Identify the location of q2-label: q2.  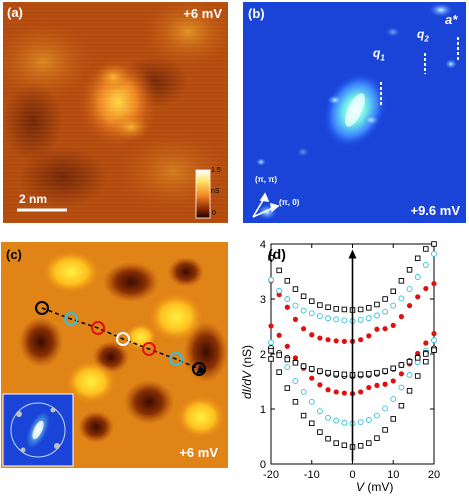
(423, 35).